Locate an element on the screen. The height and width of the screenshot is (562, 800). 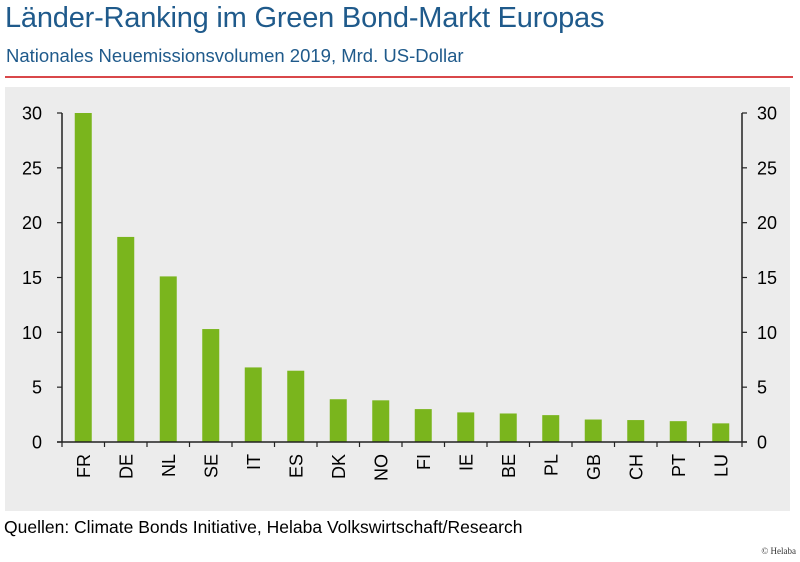
y-tick-label-left: 15 is located at coordinates (32, 278).